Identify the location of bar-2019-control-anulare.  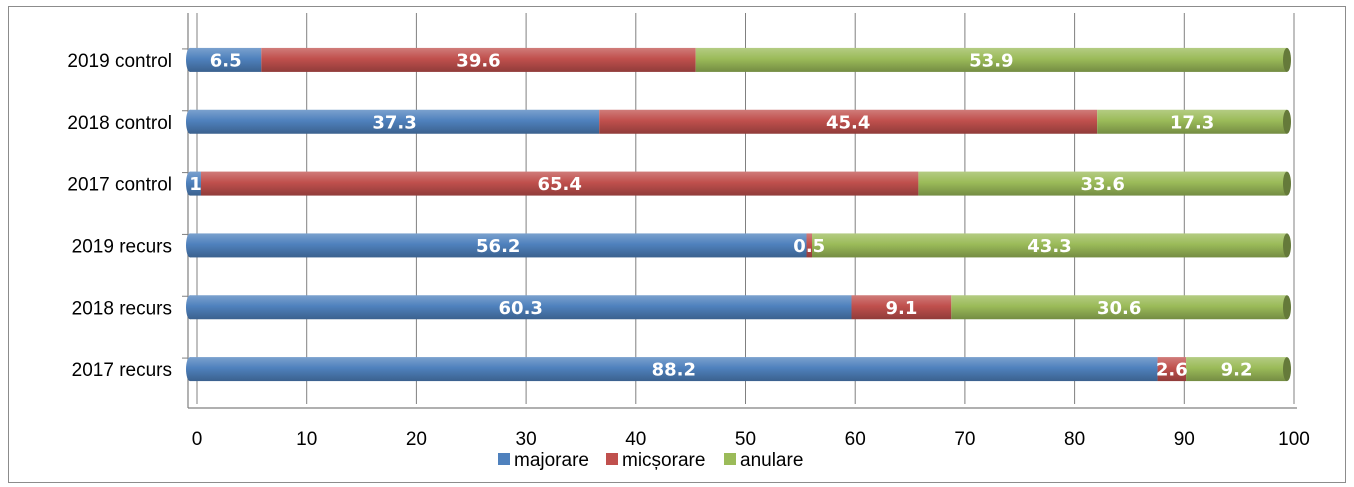
(991, 59).